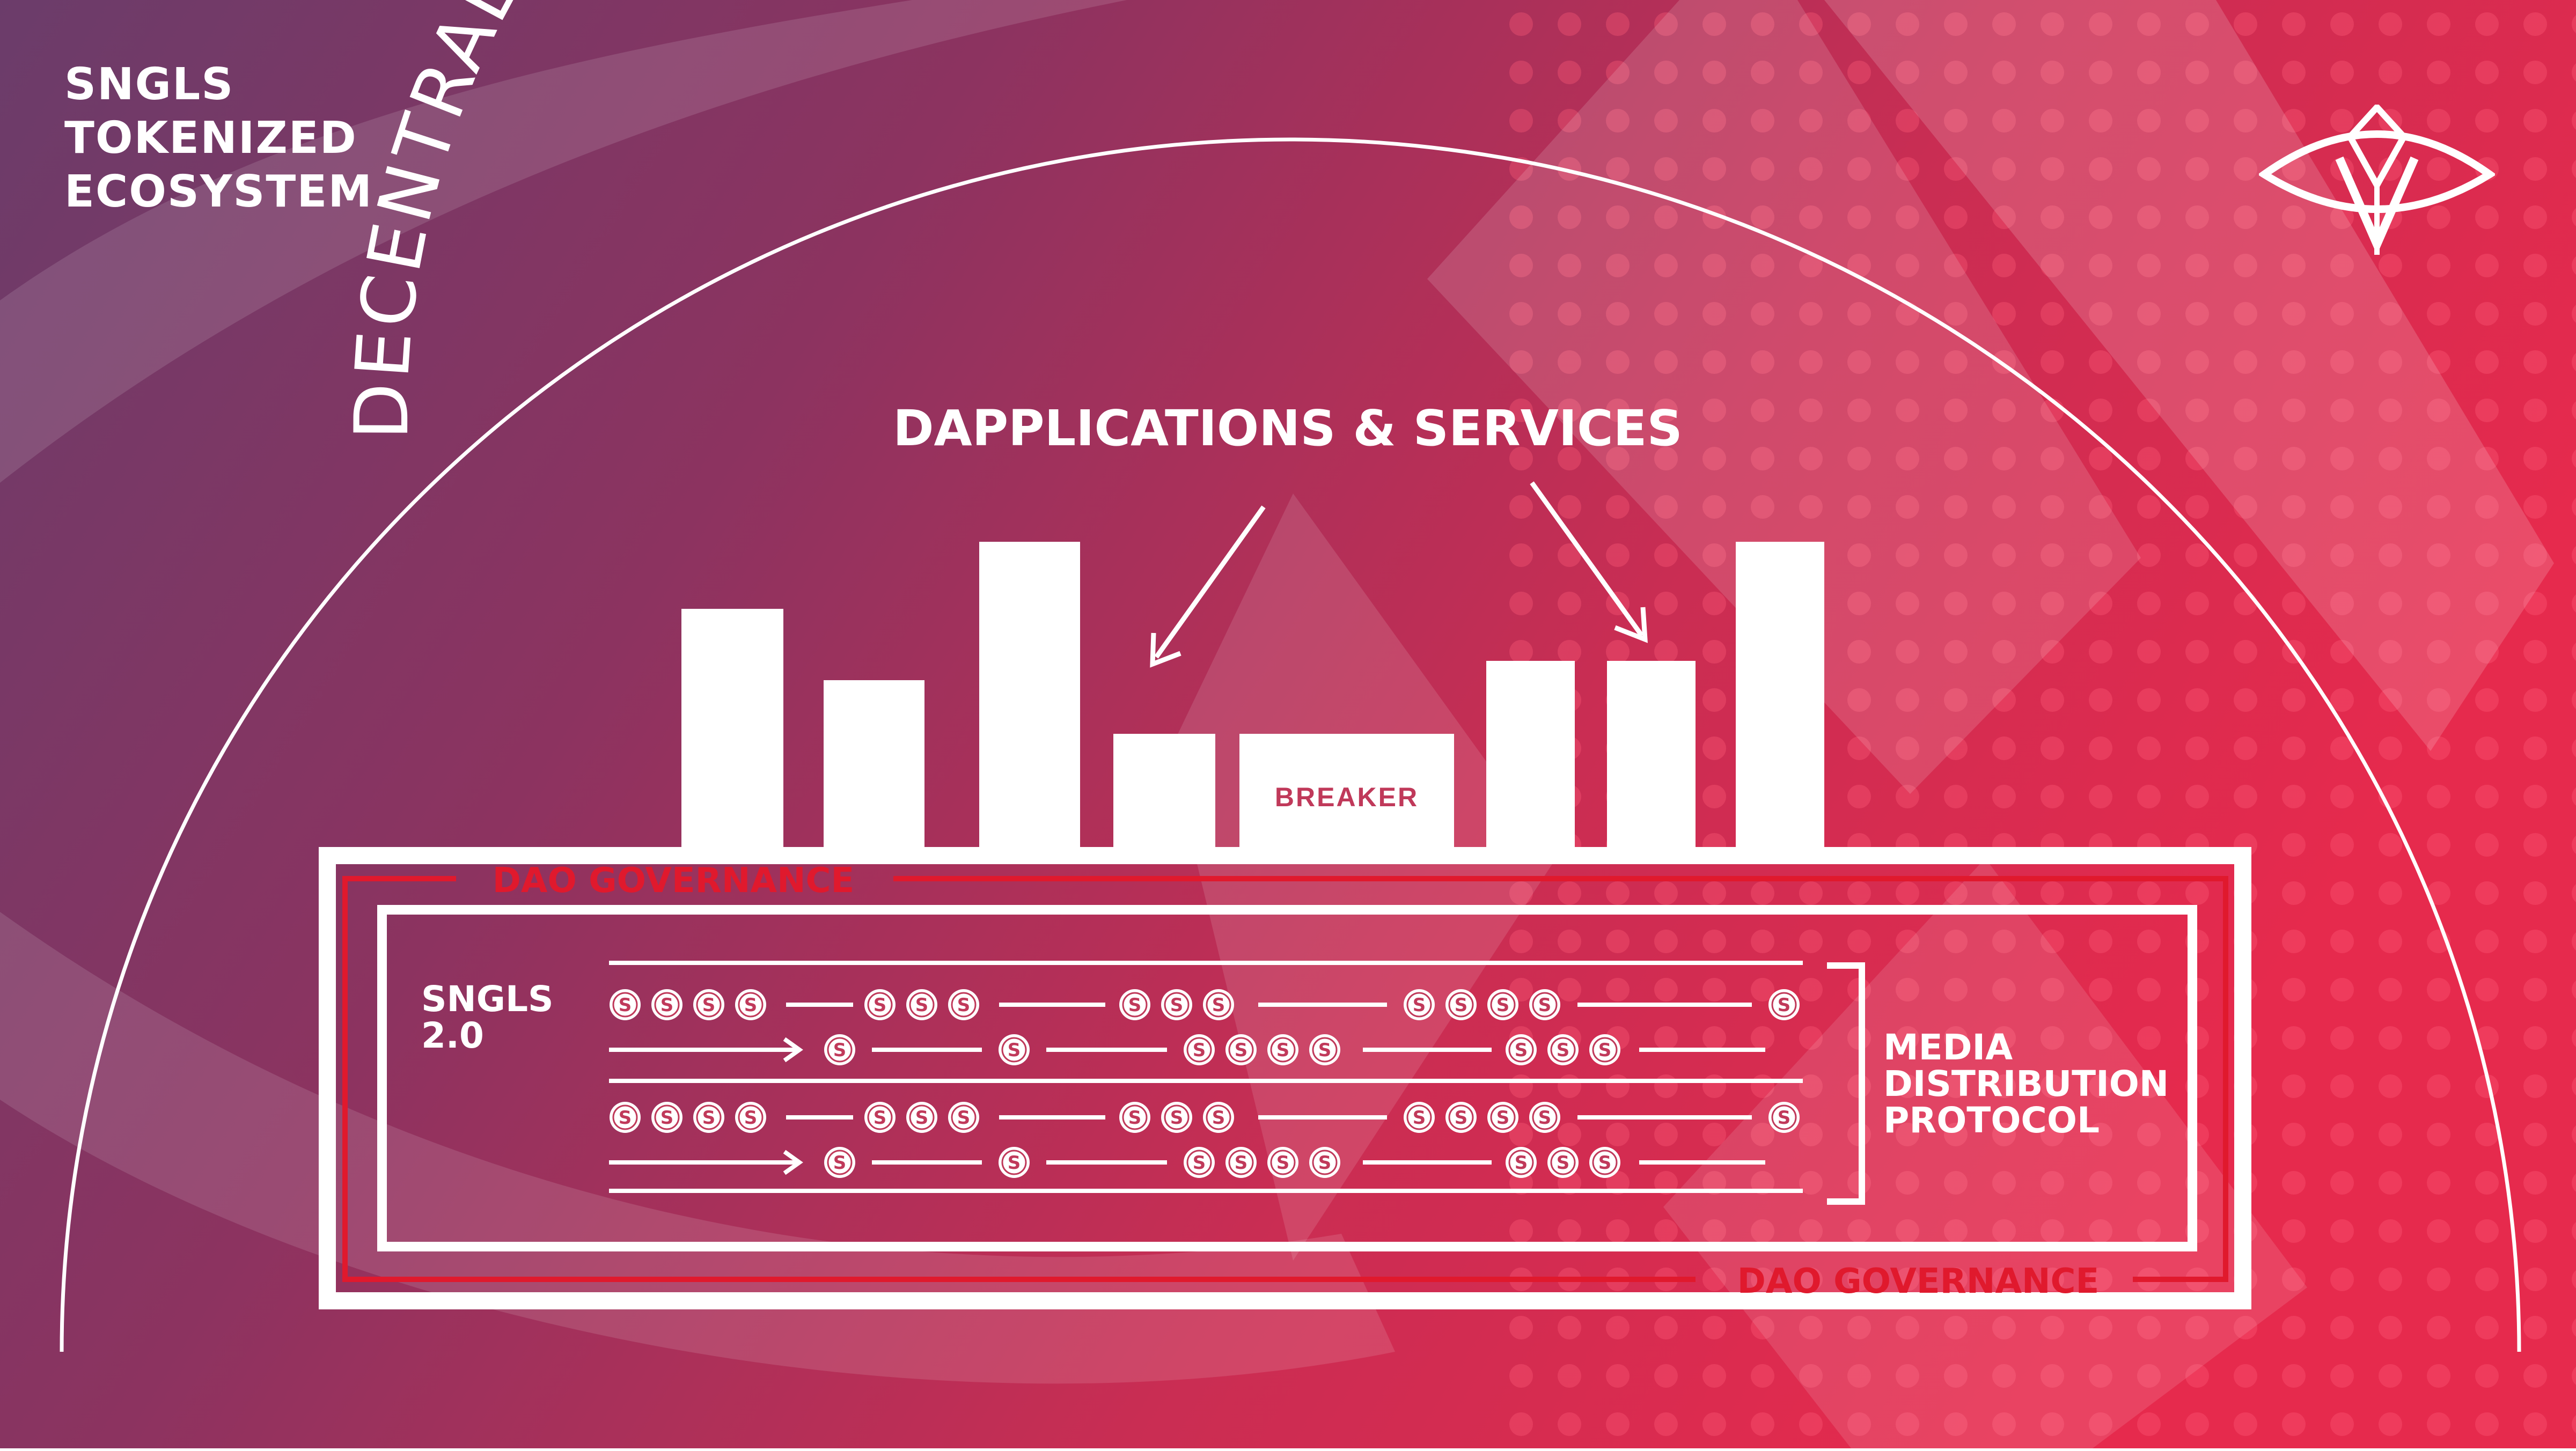 The height and width of the screenshot is (1451, 2576). I want to click on label-line: SNGLS, so click(487, 999).